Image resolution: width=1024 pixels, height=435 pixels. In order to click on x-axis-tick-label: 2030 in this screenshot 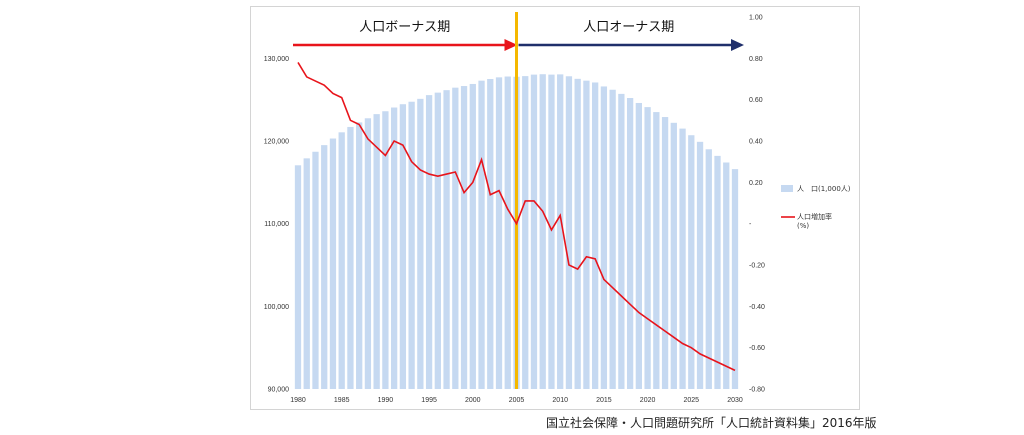, I will do `click(735, 400)`.